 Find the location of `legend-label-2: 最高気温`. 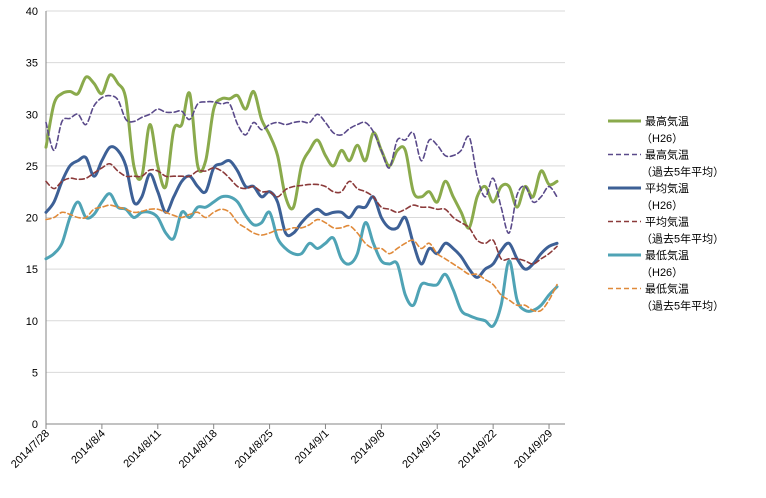

legend-label-2: 最高気温 is located at coordinates (667, 155).